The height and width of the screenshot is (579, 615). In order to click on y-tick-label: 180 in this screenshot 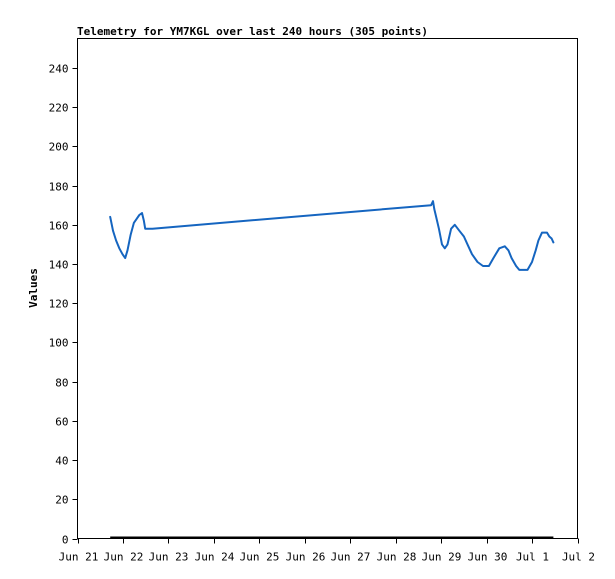, I will do `click(59, 187)`.